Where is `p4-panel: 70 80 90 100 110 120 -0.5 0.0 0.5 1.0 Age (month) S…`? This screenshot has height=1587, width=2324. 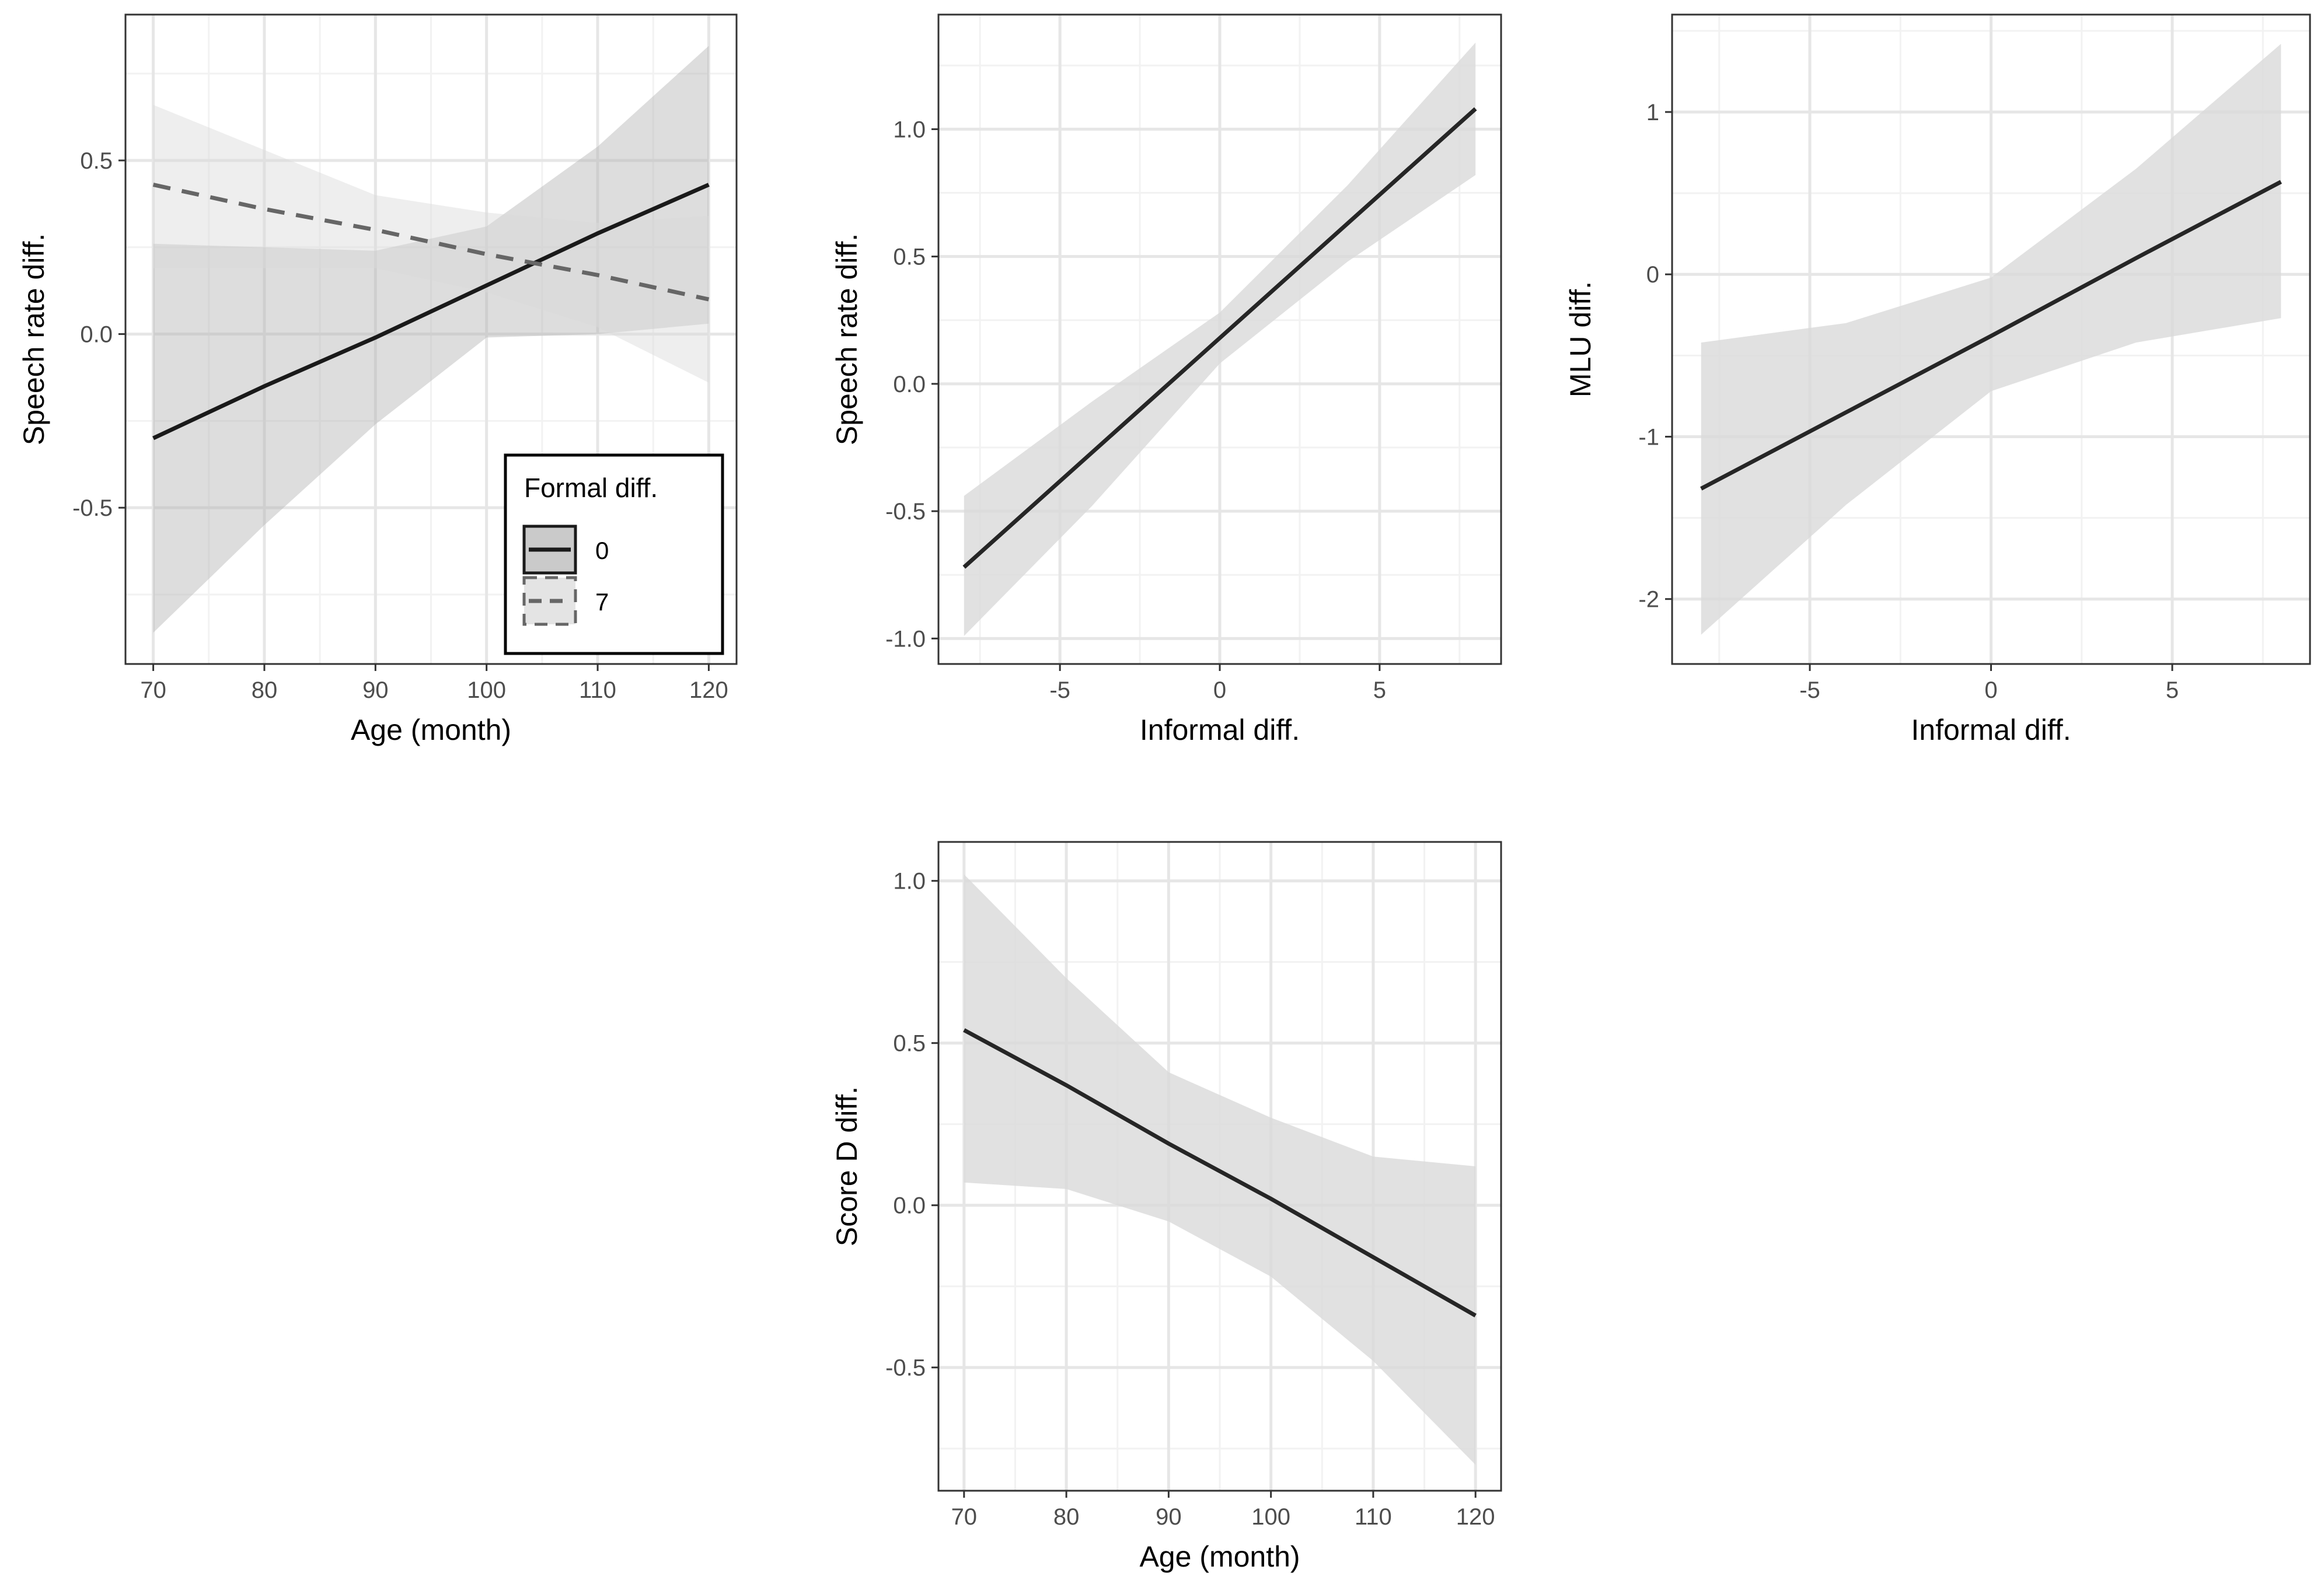 p4-panel: 70 80 90 100 110 120 -0.5 0.0 0.5 1.0 Age (month) S… is located at coordinates (1167, 1207).